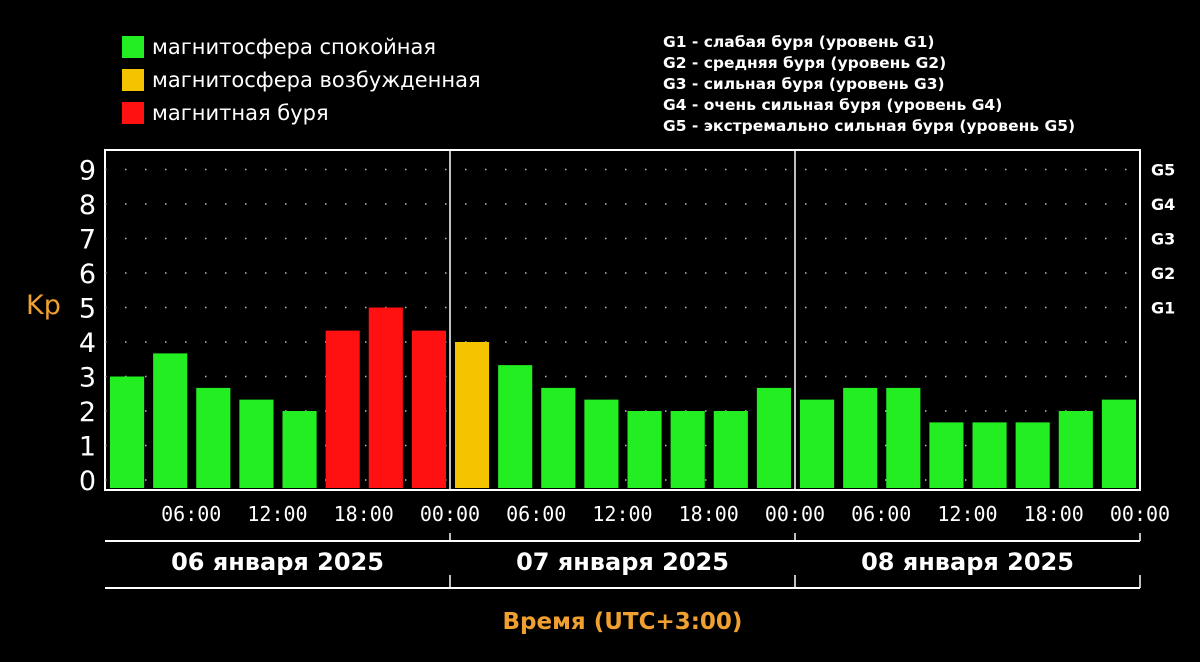  What do you see at coordinates (623, 622) in the screenshot?
I see `x-axis-label: Время (UTC+3:00)` at bounding box center [623, 622].